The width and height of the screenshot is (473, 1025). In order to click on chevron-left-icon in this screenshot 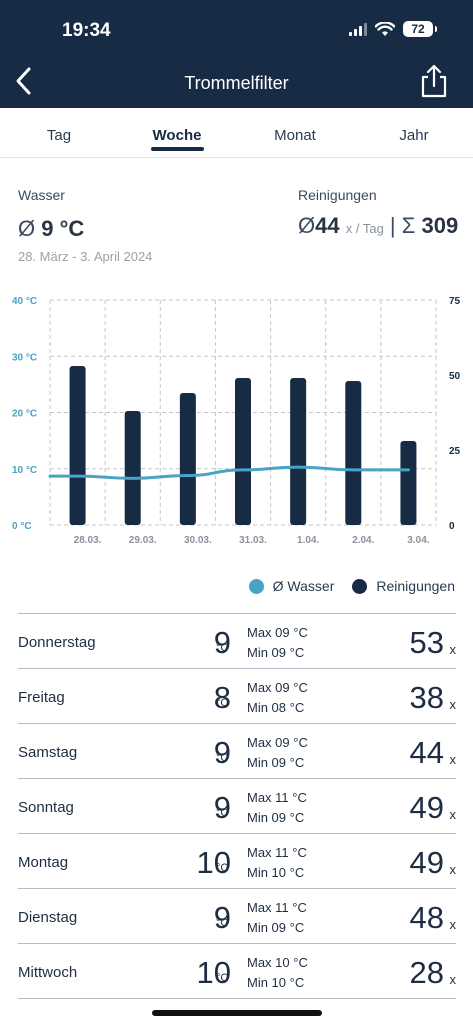, I will do `click(23, 81)`.